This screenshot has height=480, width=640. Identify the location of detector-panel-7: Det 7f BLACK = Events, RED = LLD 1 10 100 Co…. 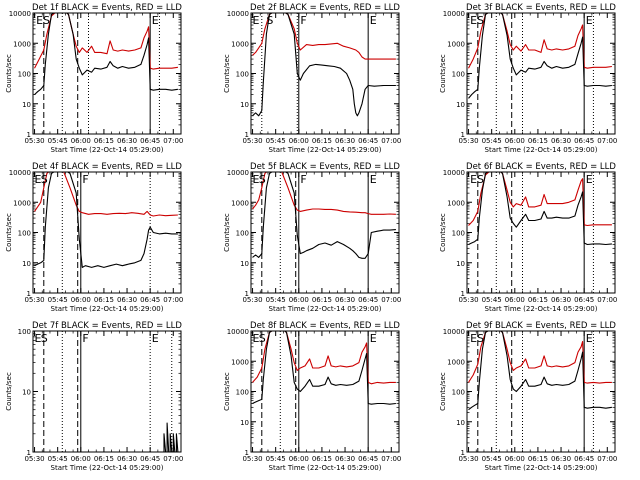
(94, 396).